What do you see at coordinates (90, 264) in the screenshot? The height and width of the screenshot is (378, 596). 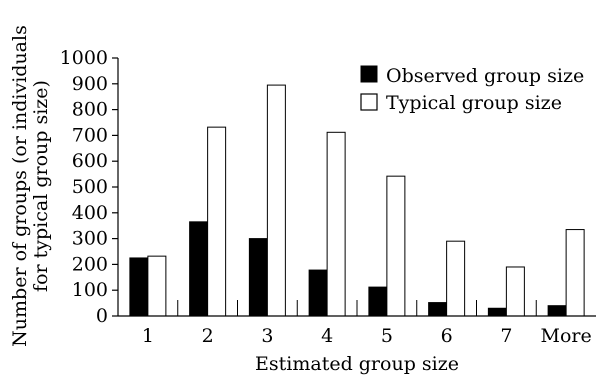 I see `y-tick-label-200: 200` at bounding box center [90, 264].